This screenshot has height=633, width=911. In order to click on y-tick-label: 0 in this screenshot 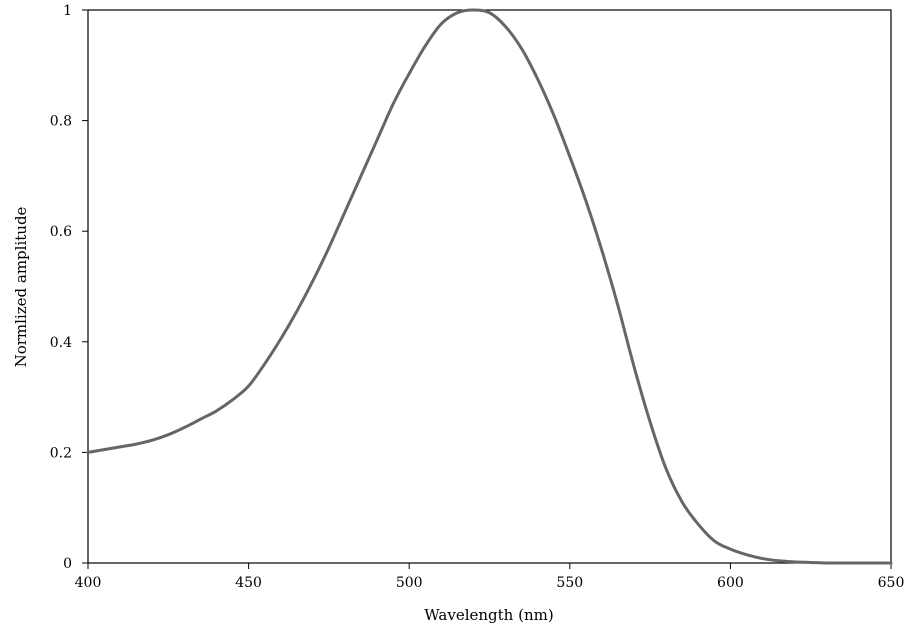, I will do `click(67, 564)`.